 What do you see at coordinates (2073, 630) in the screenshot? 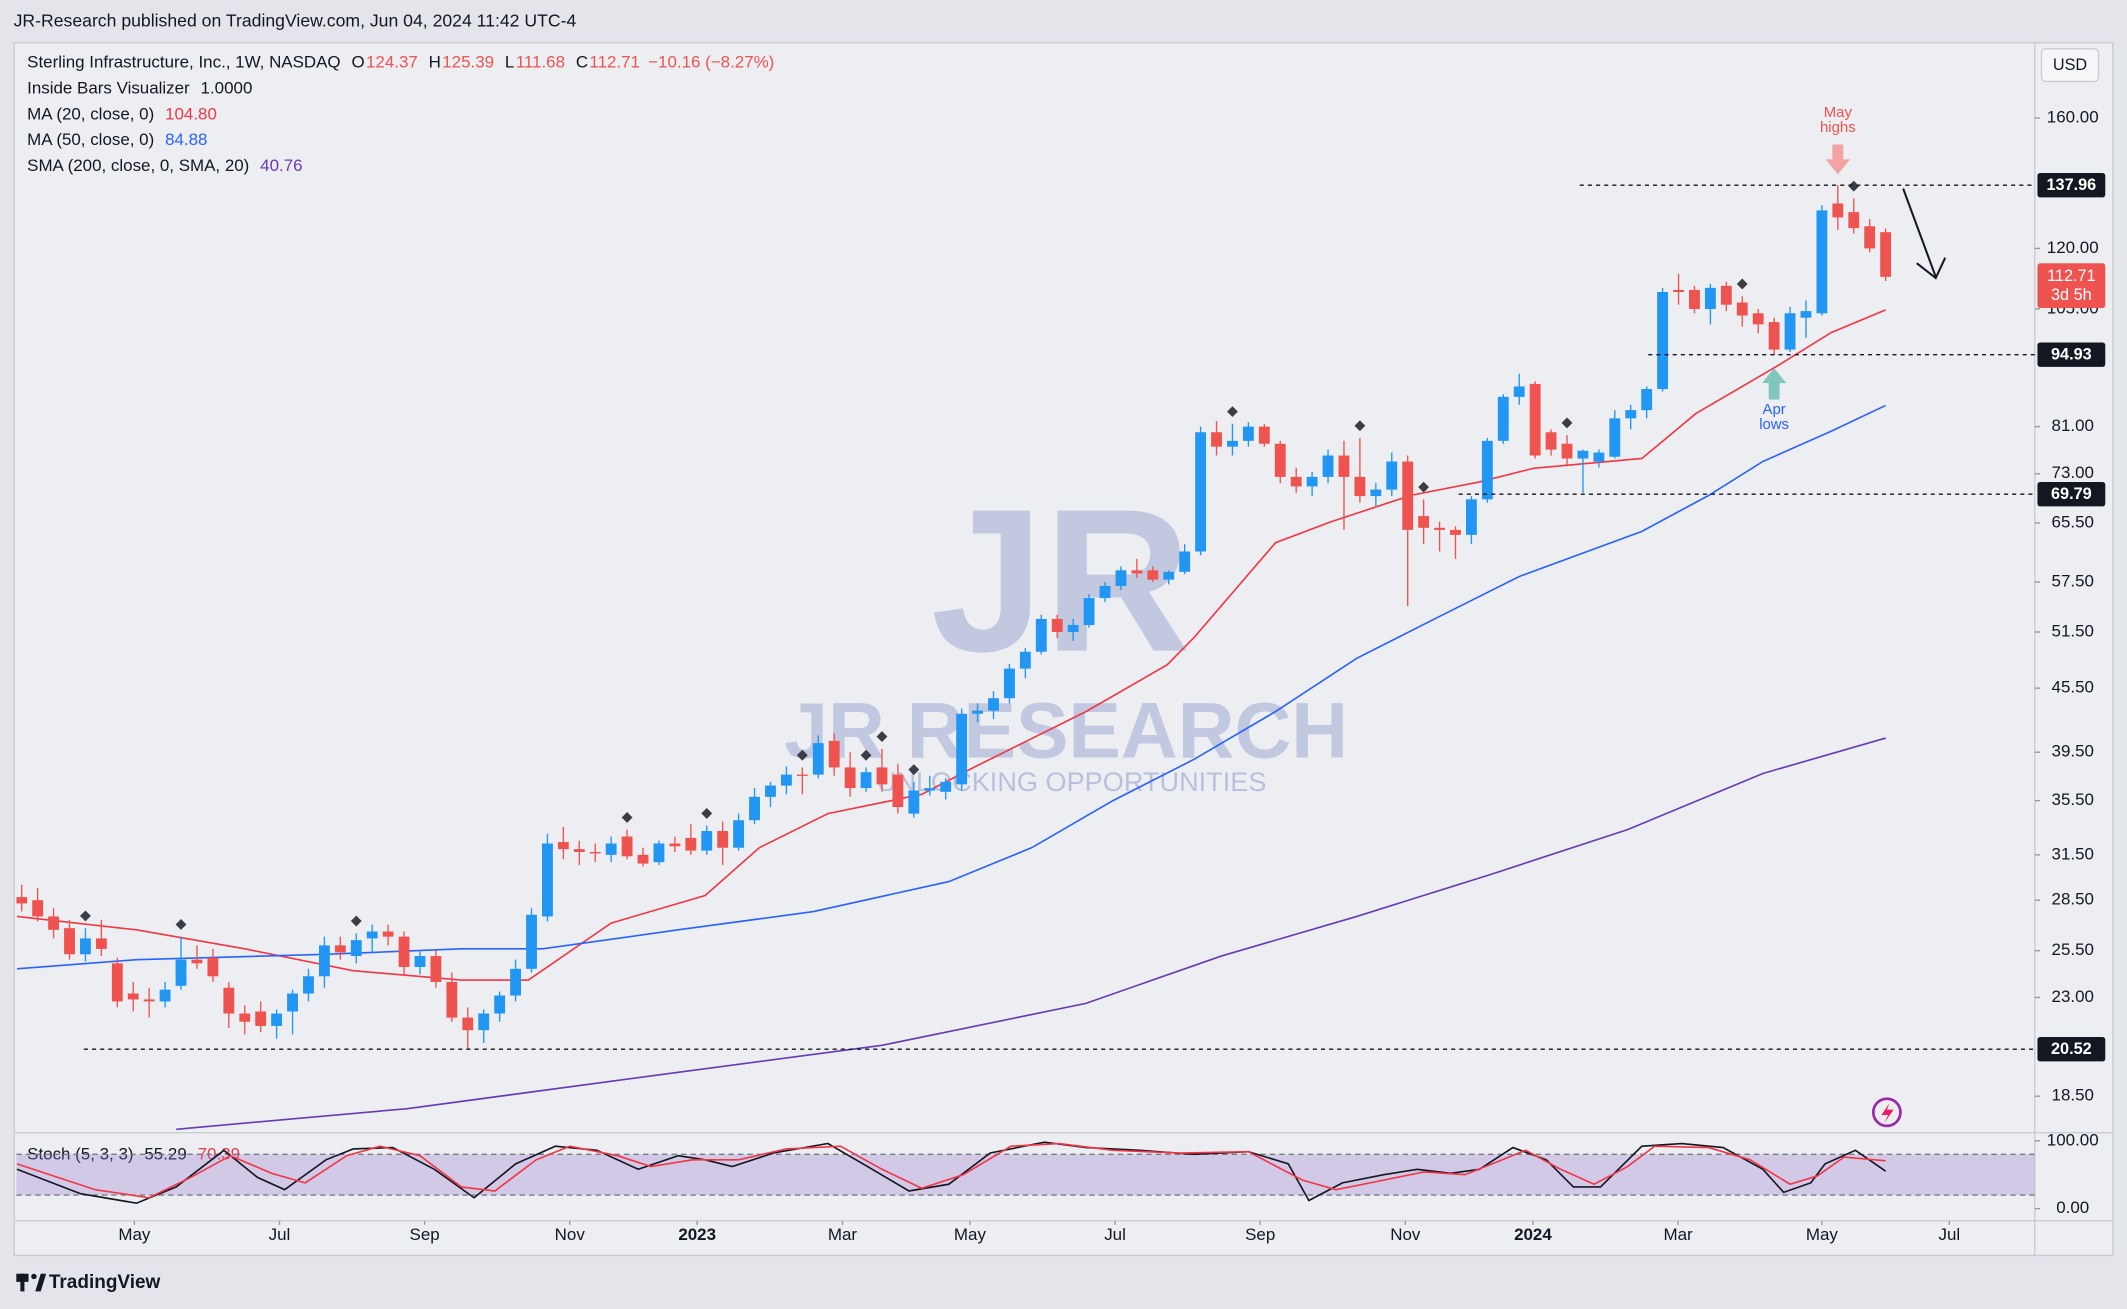
I see `y-tick-label: 51.50` at bounding box center [2073, 630].